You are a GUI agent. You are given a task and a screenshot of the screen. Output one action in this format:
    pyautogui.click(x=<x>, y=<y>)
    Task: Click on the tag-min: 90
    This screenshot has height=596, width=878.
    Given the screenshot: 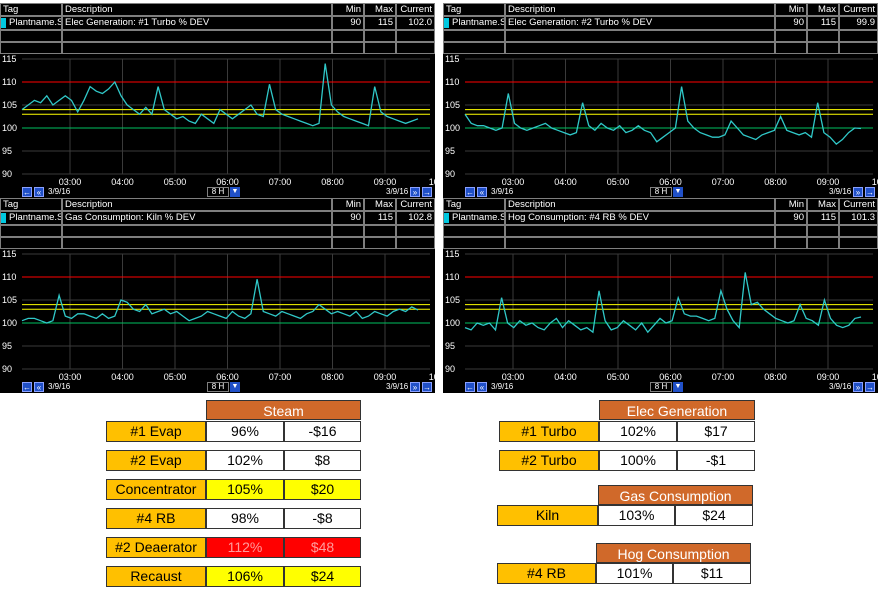 What is the action you would take?
    pyautogui.click(x=348, y=218)
    